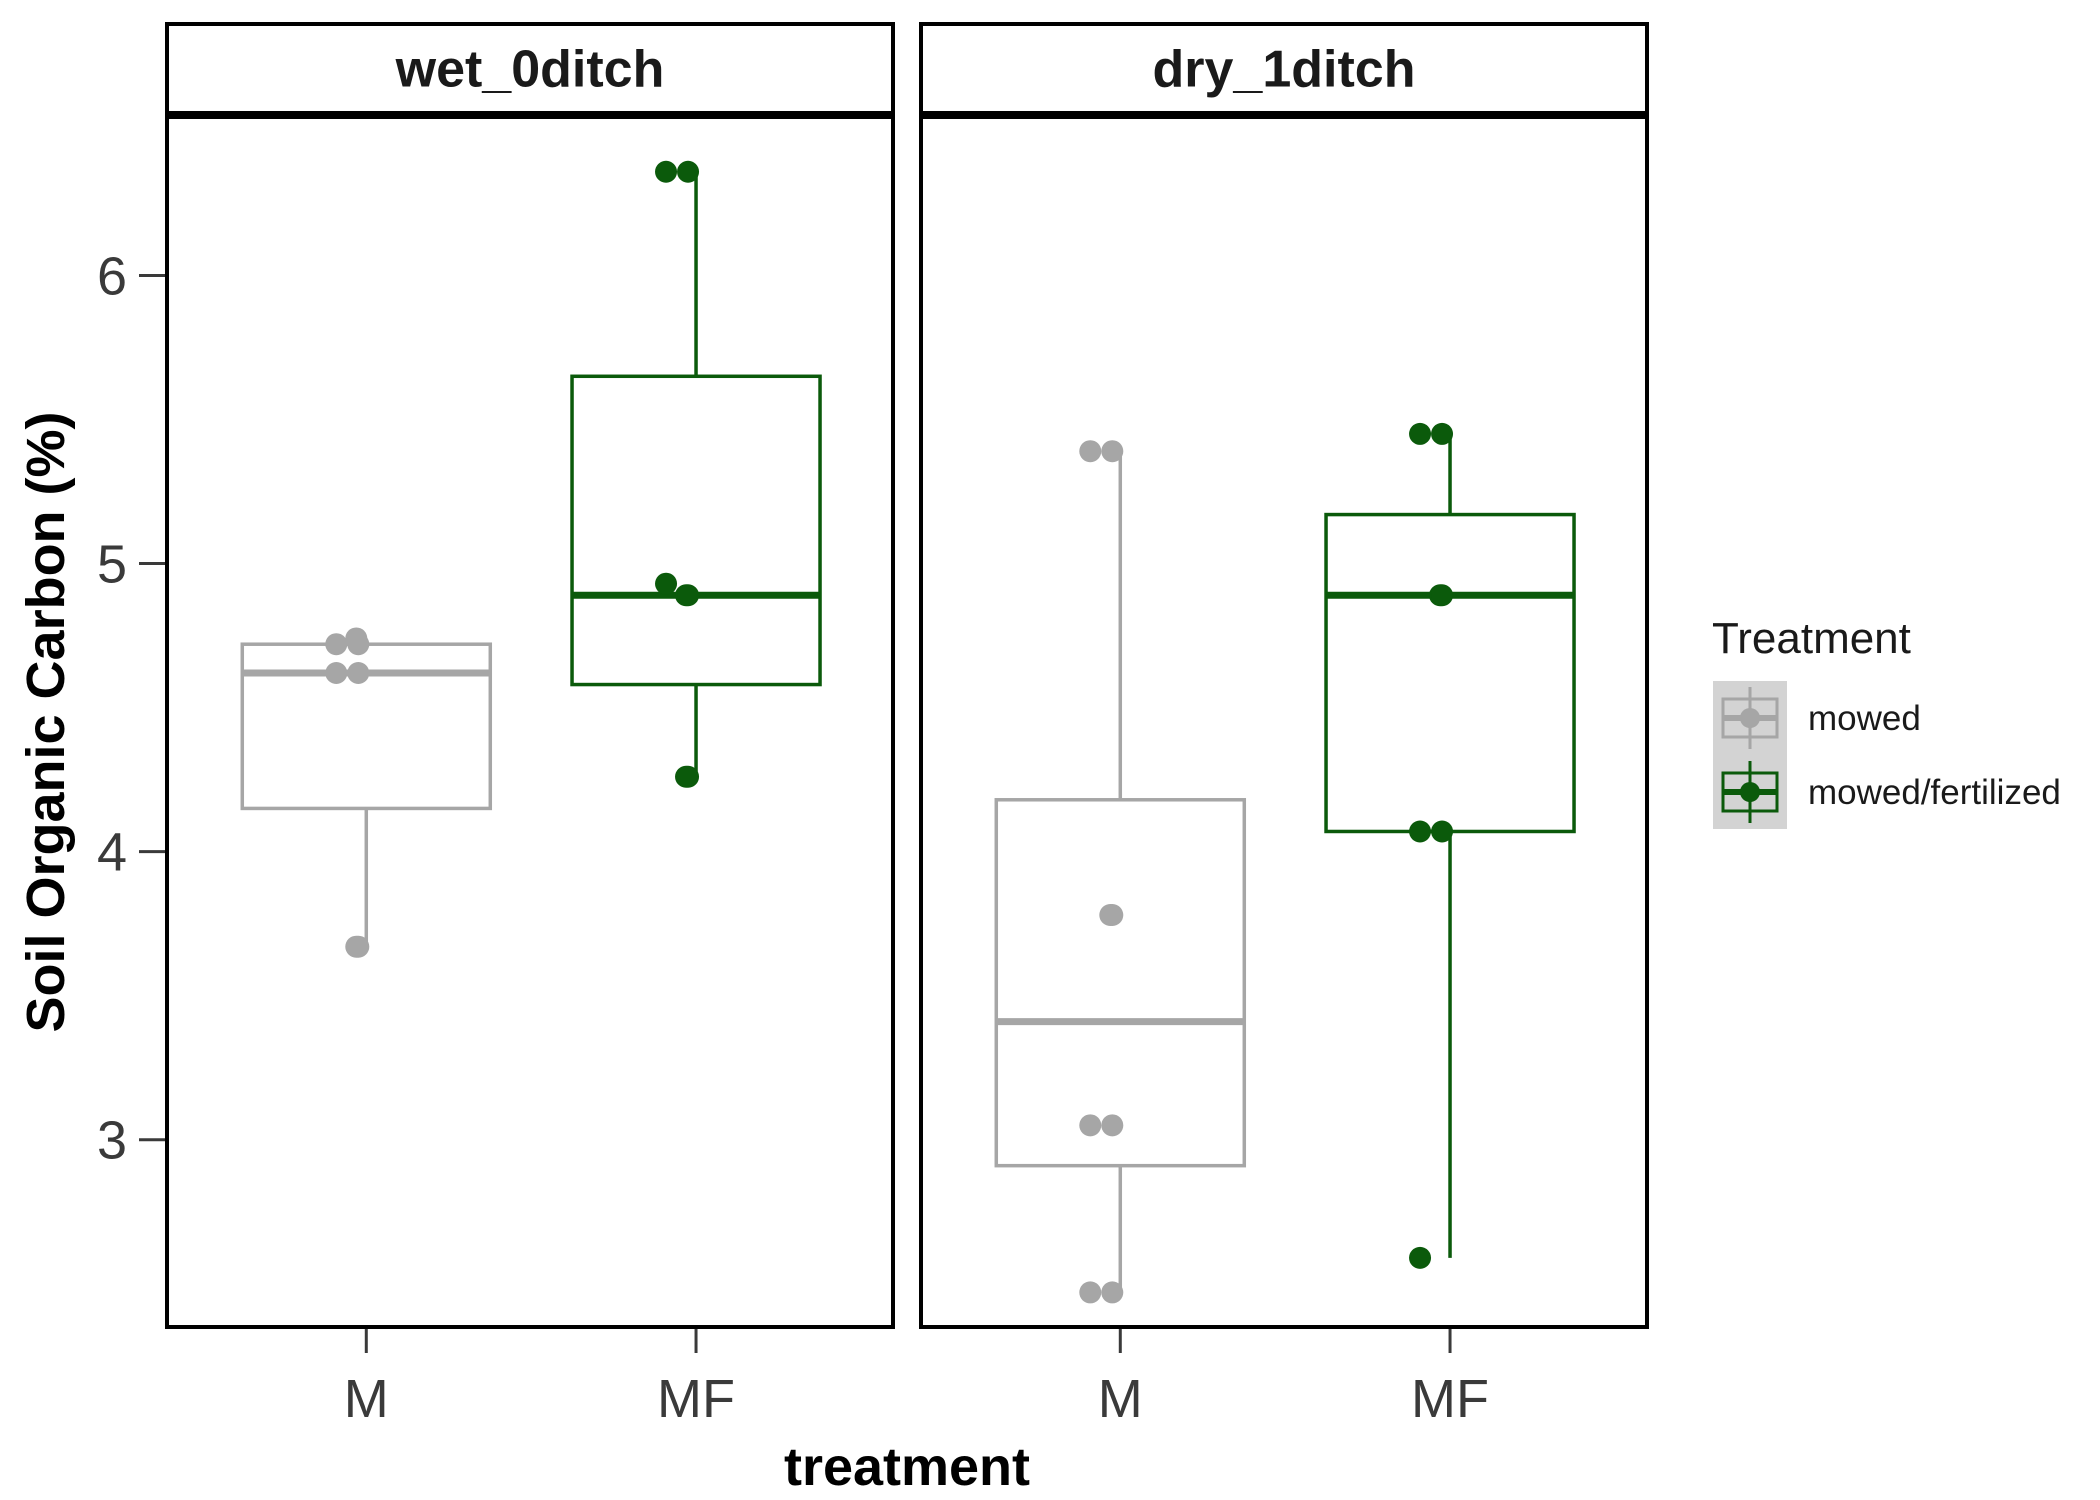  Describe the element at coordinates (112, 1141) in the screenshot. I see `y-tick-label: 3` at that location.